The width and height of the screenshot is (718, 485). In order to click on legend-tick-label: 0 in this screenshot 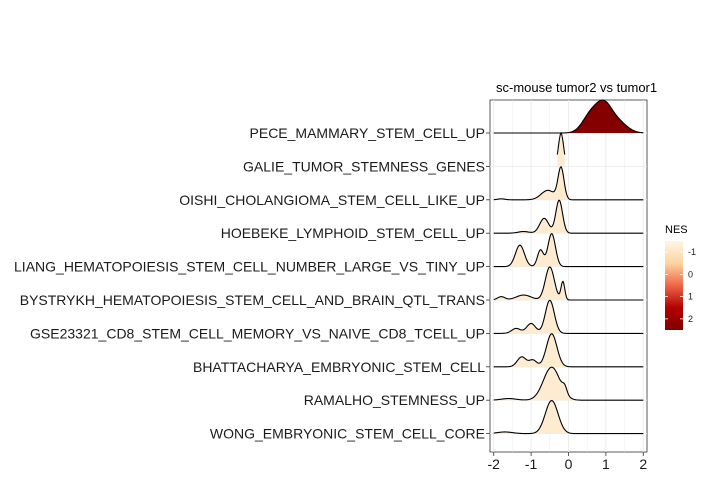, I will do `click(690, 274)`.